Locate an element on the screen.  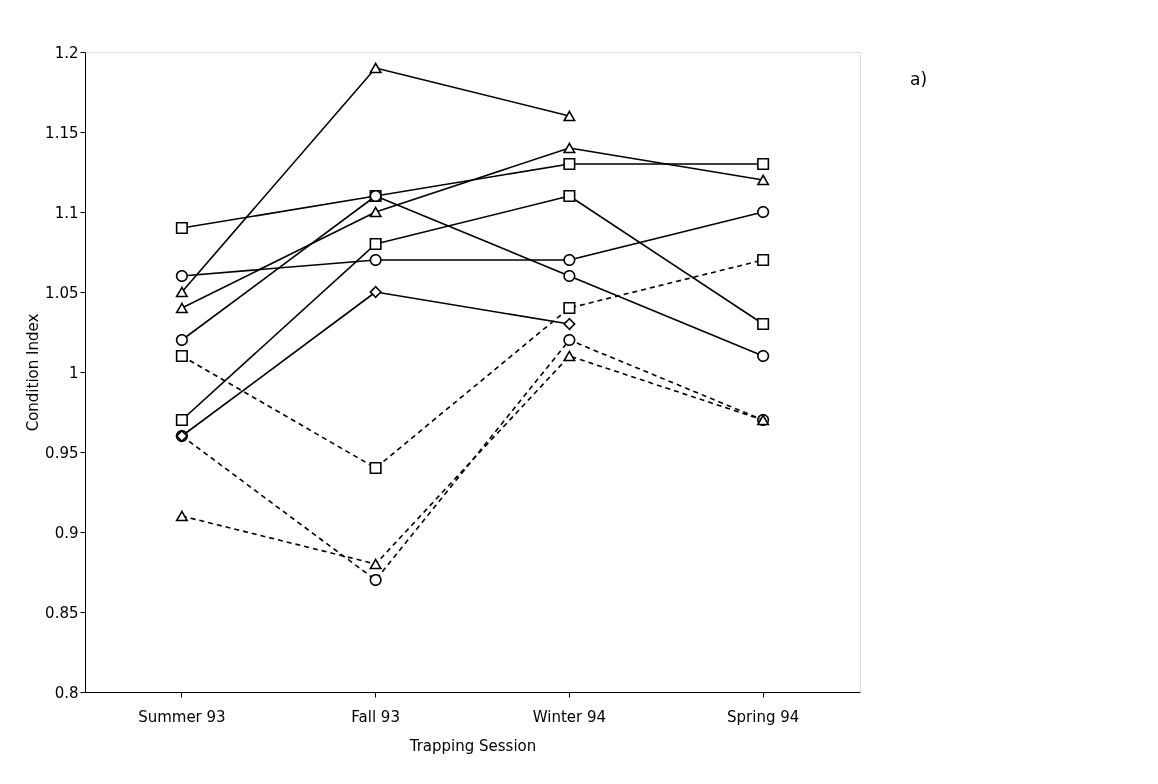
x-axis-title: Trapping Session is located at coordinates (472, 745).